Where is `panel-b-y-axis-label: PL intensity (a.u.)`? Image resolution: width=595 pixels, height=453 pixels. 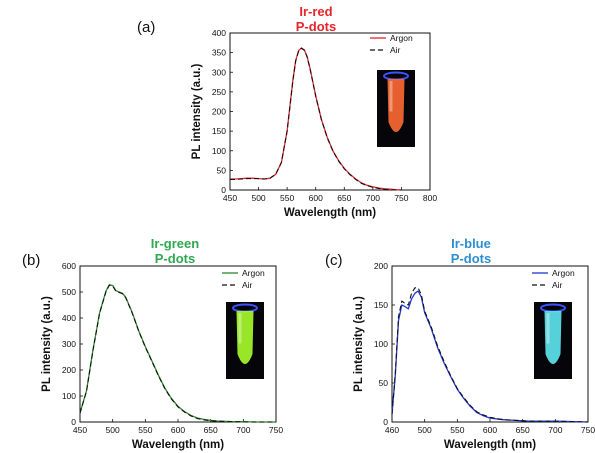 panel-b-y-axis-label: PL intensity (a.u.) is located at coordinates (47, 344).